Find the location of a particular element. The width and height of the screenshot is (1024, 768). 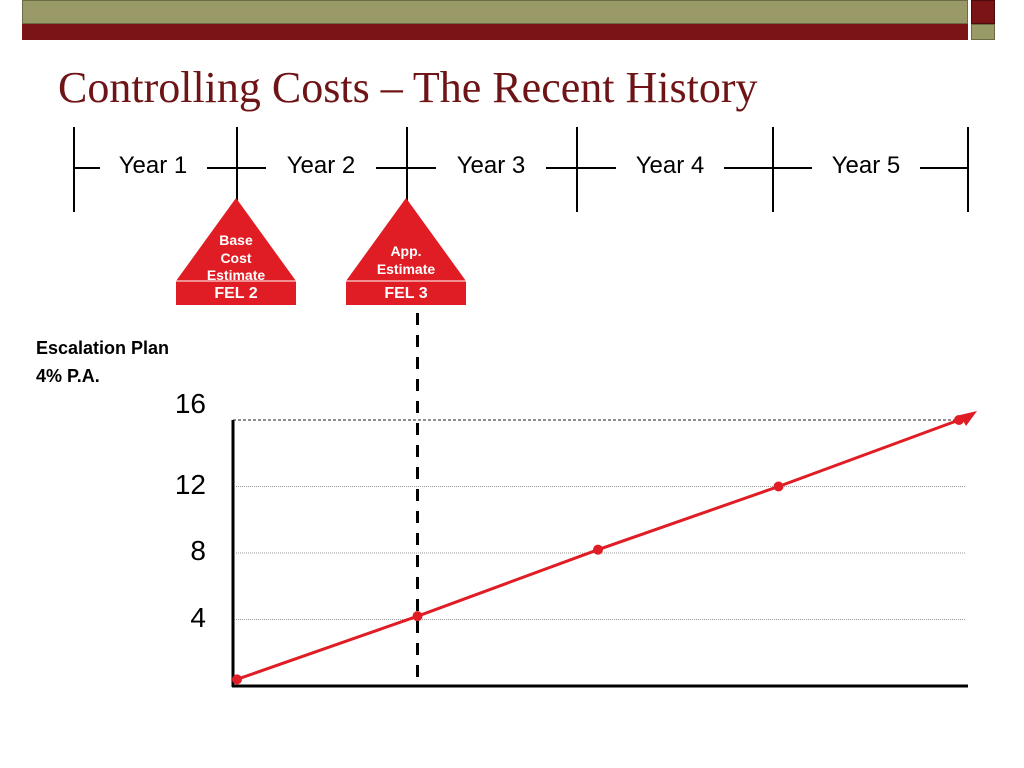

escalation-rate-label: 4% P.A. is located at coordinates (68, 376).